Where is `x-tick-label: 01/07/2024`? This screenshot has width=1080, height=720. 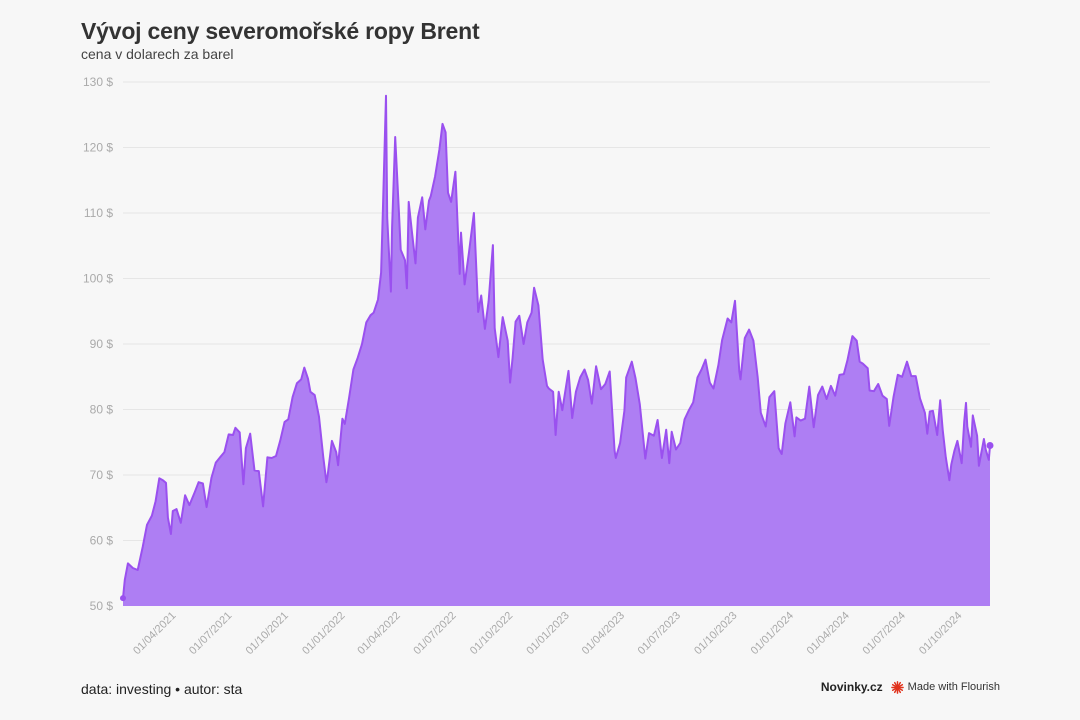
x-tick-label: 01/07/2024 is located at coordinates (884, 633).